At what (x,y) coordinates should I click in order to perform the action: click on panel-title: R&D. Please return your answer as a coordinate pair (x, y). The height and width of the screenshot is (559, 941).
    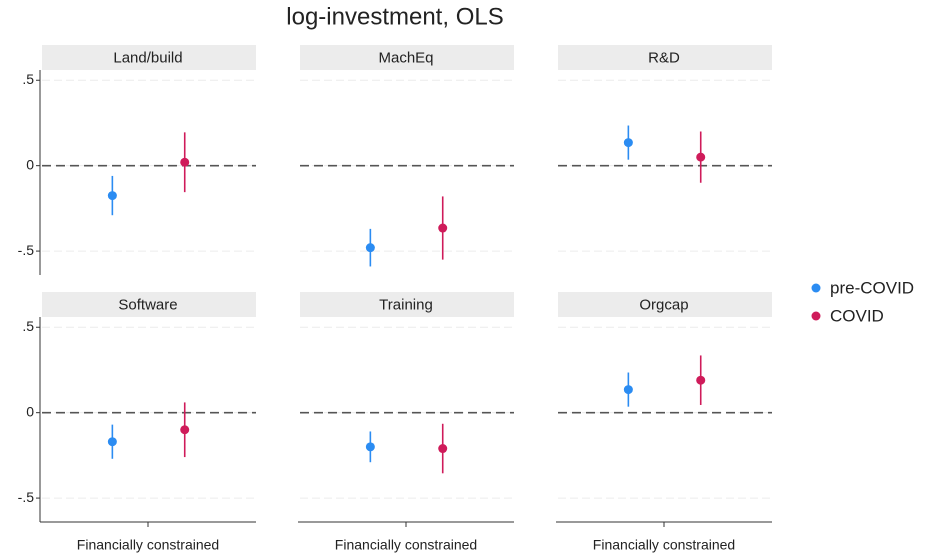
    Looking at the image, I should click on (664, 57).